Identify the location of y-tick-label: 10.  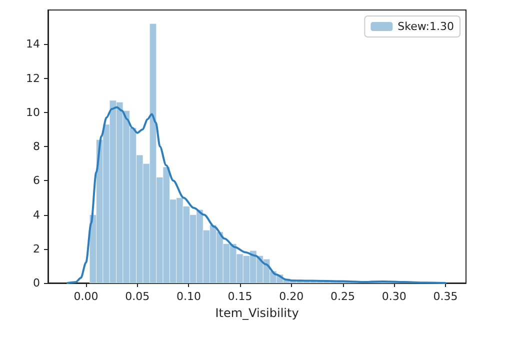
(33, 112).